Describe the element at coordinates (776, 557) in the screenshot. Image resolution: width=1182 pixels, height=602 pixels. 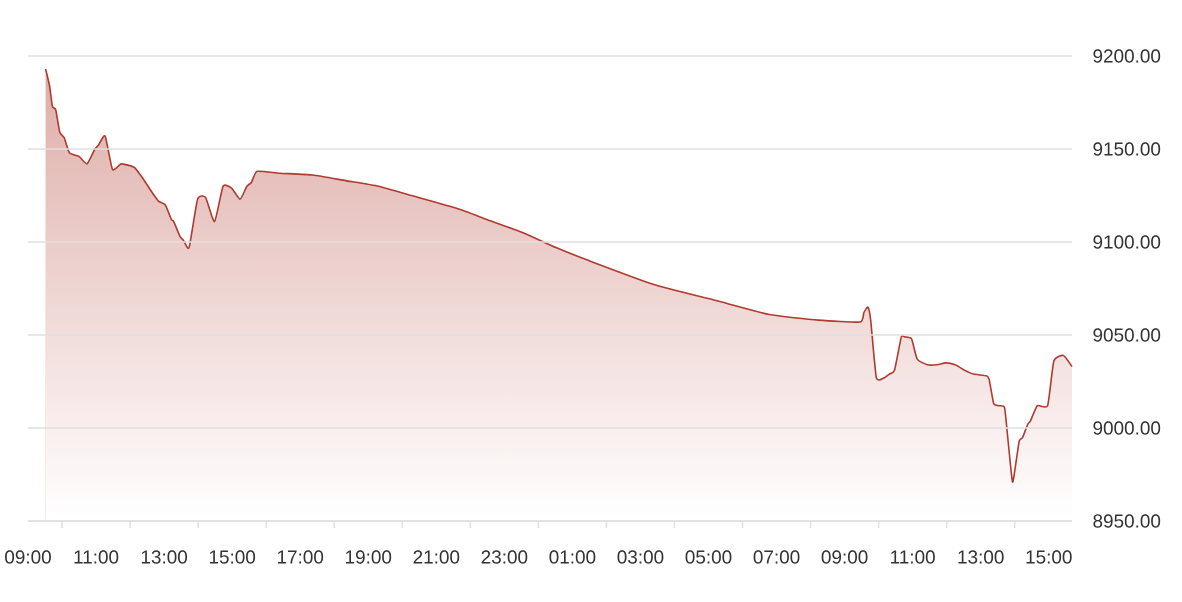
I see `x-tick-label: 07:00` at that location.